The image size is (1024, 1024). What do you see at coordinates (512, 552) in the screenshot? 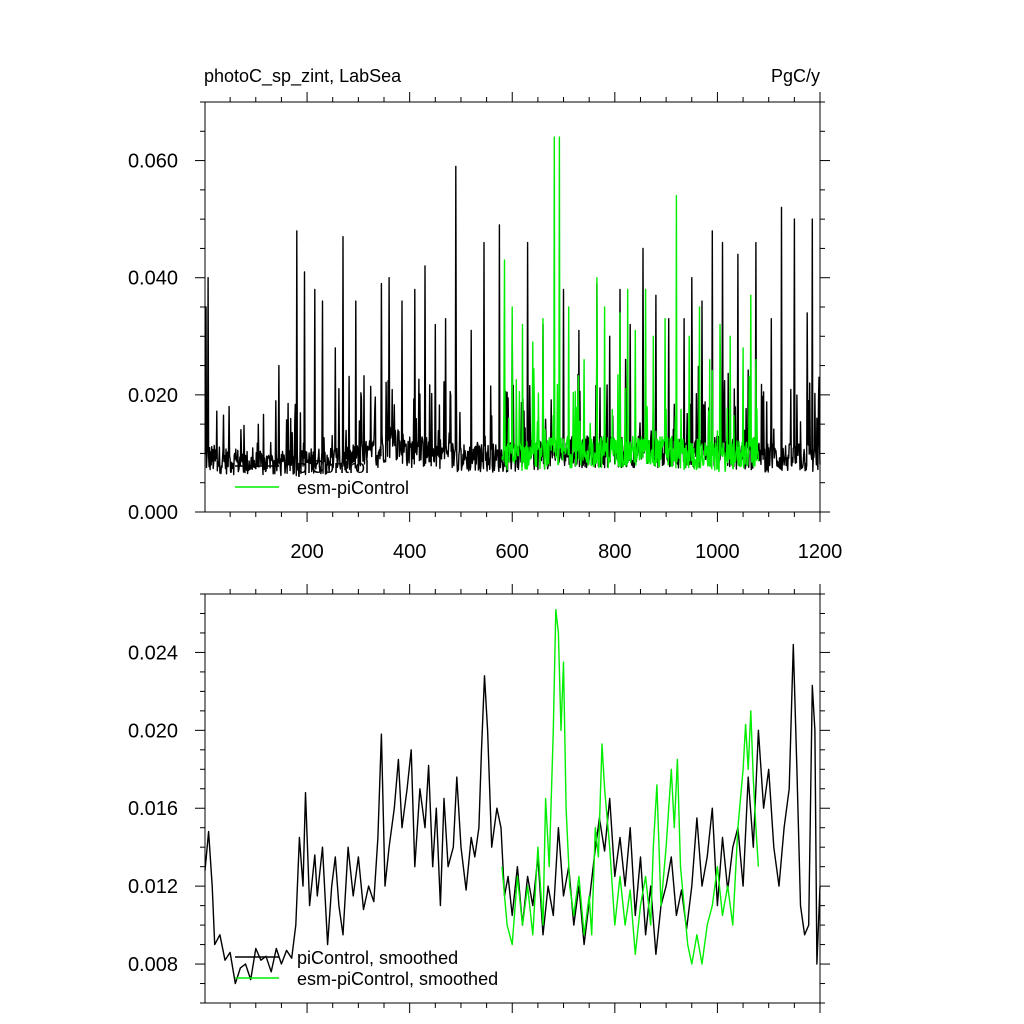
I see `top-x-tick-label: 600` at bounding box center [512, 552].